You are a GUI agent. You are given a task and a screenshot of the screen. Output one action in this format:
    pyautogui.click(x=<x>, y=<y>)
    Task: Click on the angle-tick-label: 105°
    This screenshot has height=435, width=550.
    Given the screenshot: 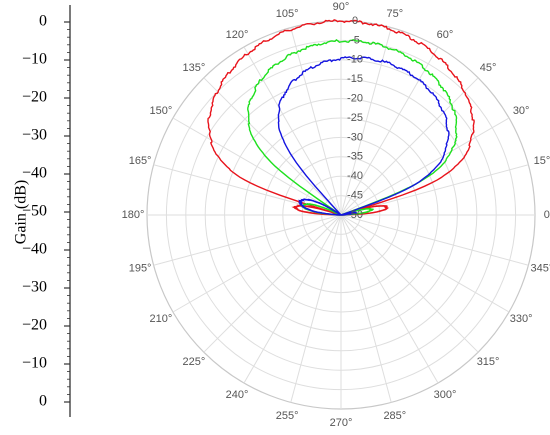 What is the action you would take?
    pyautogui.click(x=287, y=14)
    